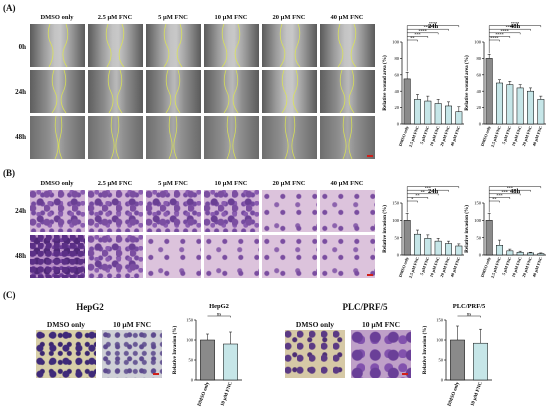 Image resolution: width=550 pixels, height=412 pixels. Describe the element at coordinates (66, 324) in the screenshot. I see `hep-label-dmso: DMSO only` at that location.